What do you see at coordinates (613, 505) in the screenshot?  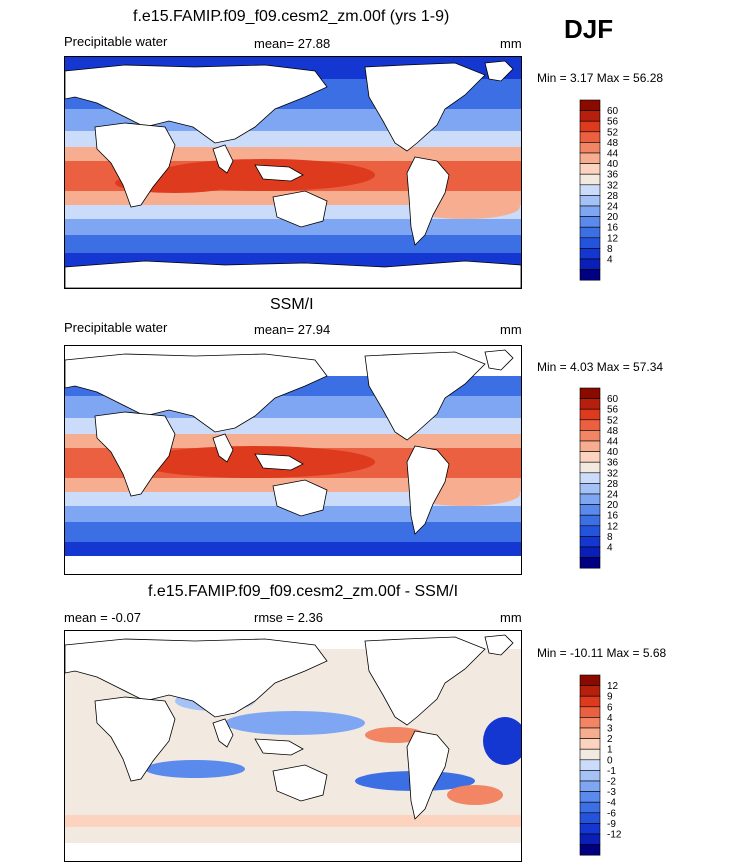 I see `colorbar-tick-label: 20` at bounding box center [613, 505].